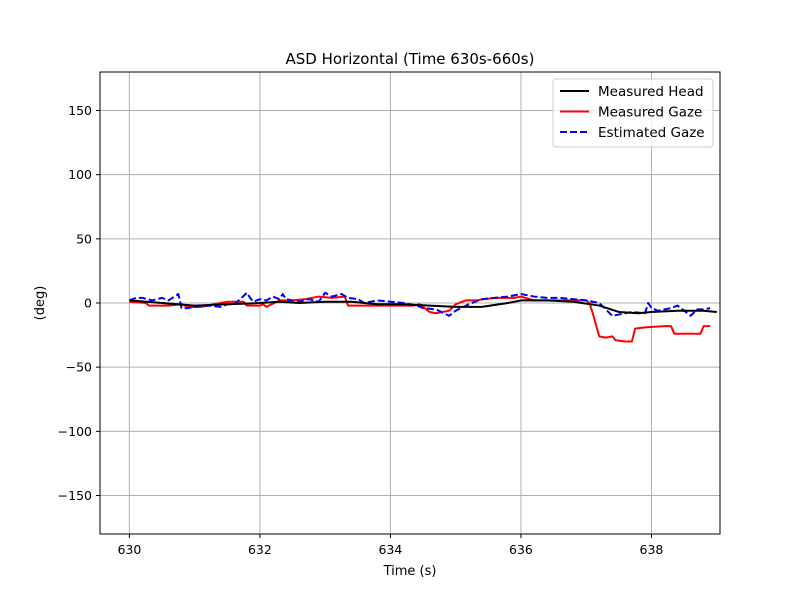 Image resolution: width=800 pixels, height=600 pixels. Describe the element at coordinates (79, 303) in the screenshot. I see `y-ticks: 150 100 50 0 −50 −100 −150` at that location.